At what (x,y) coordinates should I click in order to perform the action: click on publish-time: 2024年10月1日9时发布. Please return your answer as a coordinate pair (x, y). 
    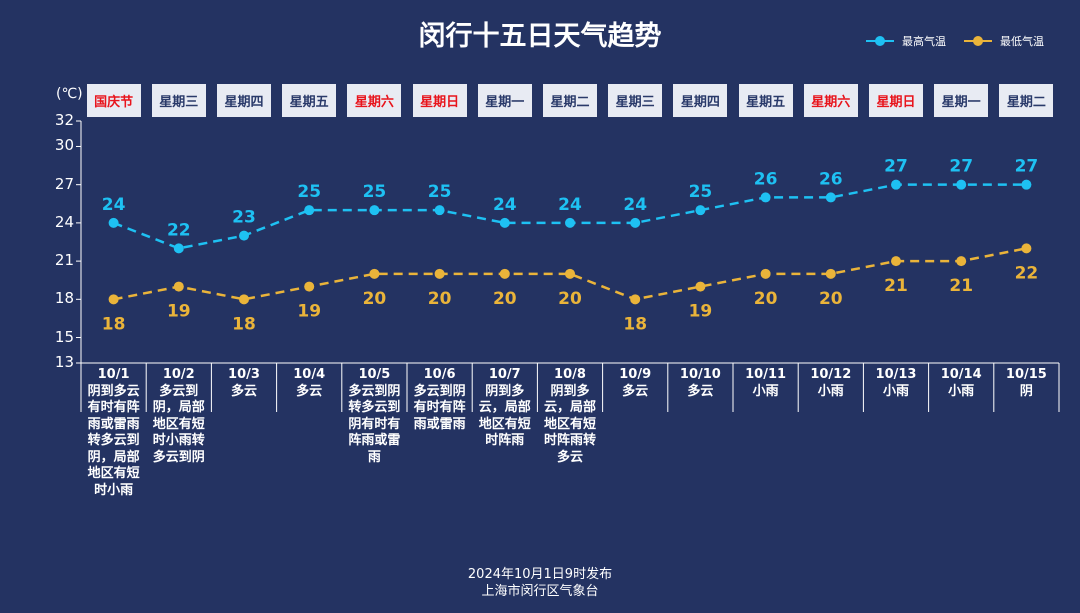
    Looking at the image, I should click on (540, 574).